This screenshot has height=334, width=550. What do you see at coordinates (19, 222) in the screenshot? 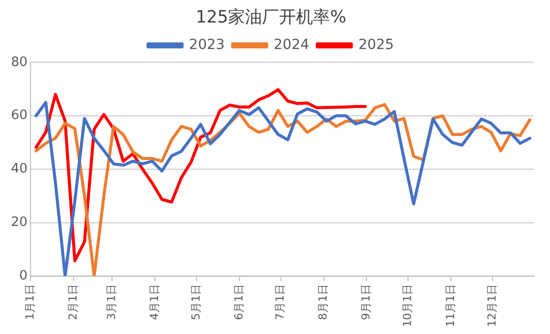
I see `y-tick-label: 20` at bounding box center [19, 222].